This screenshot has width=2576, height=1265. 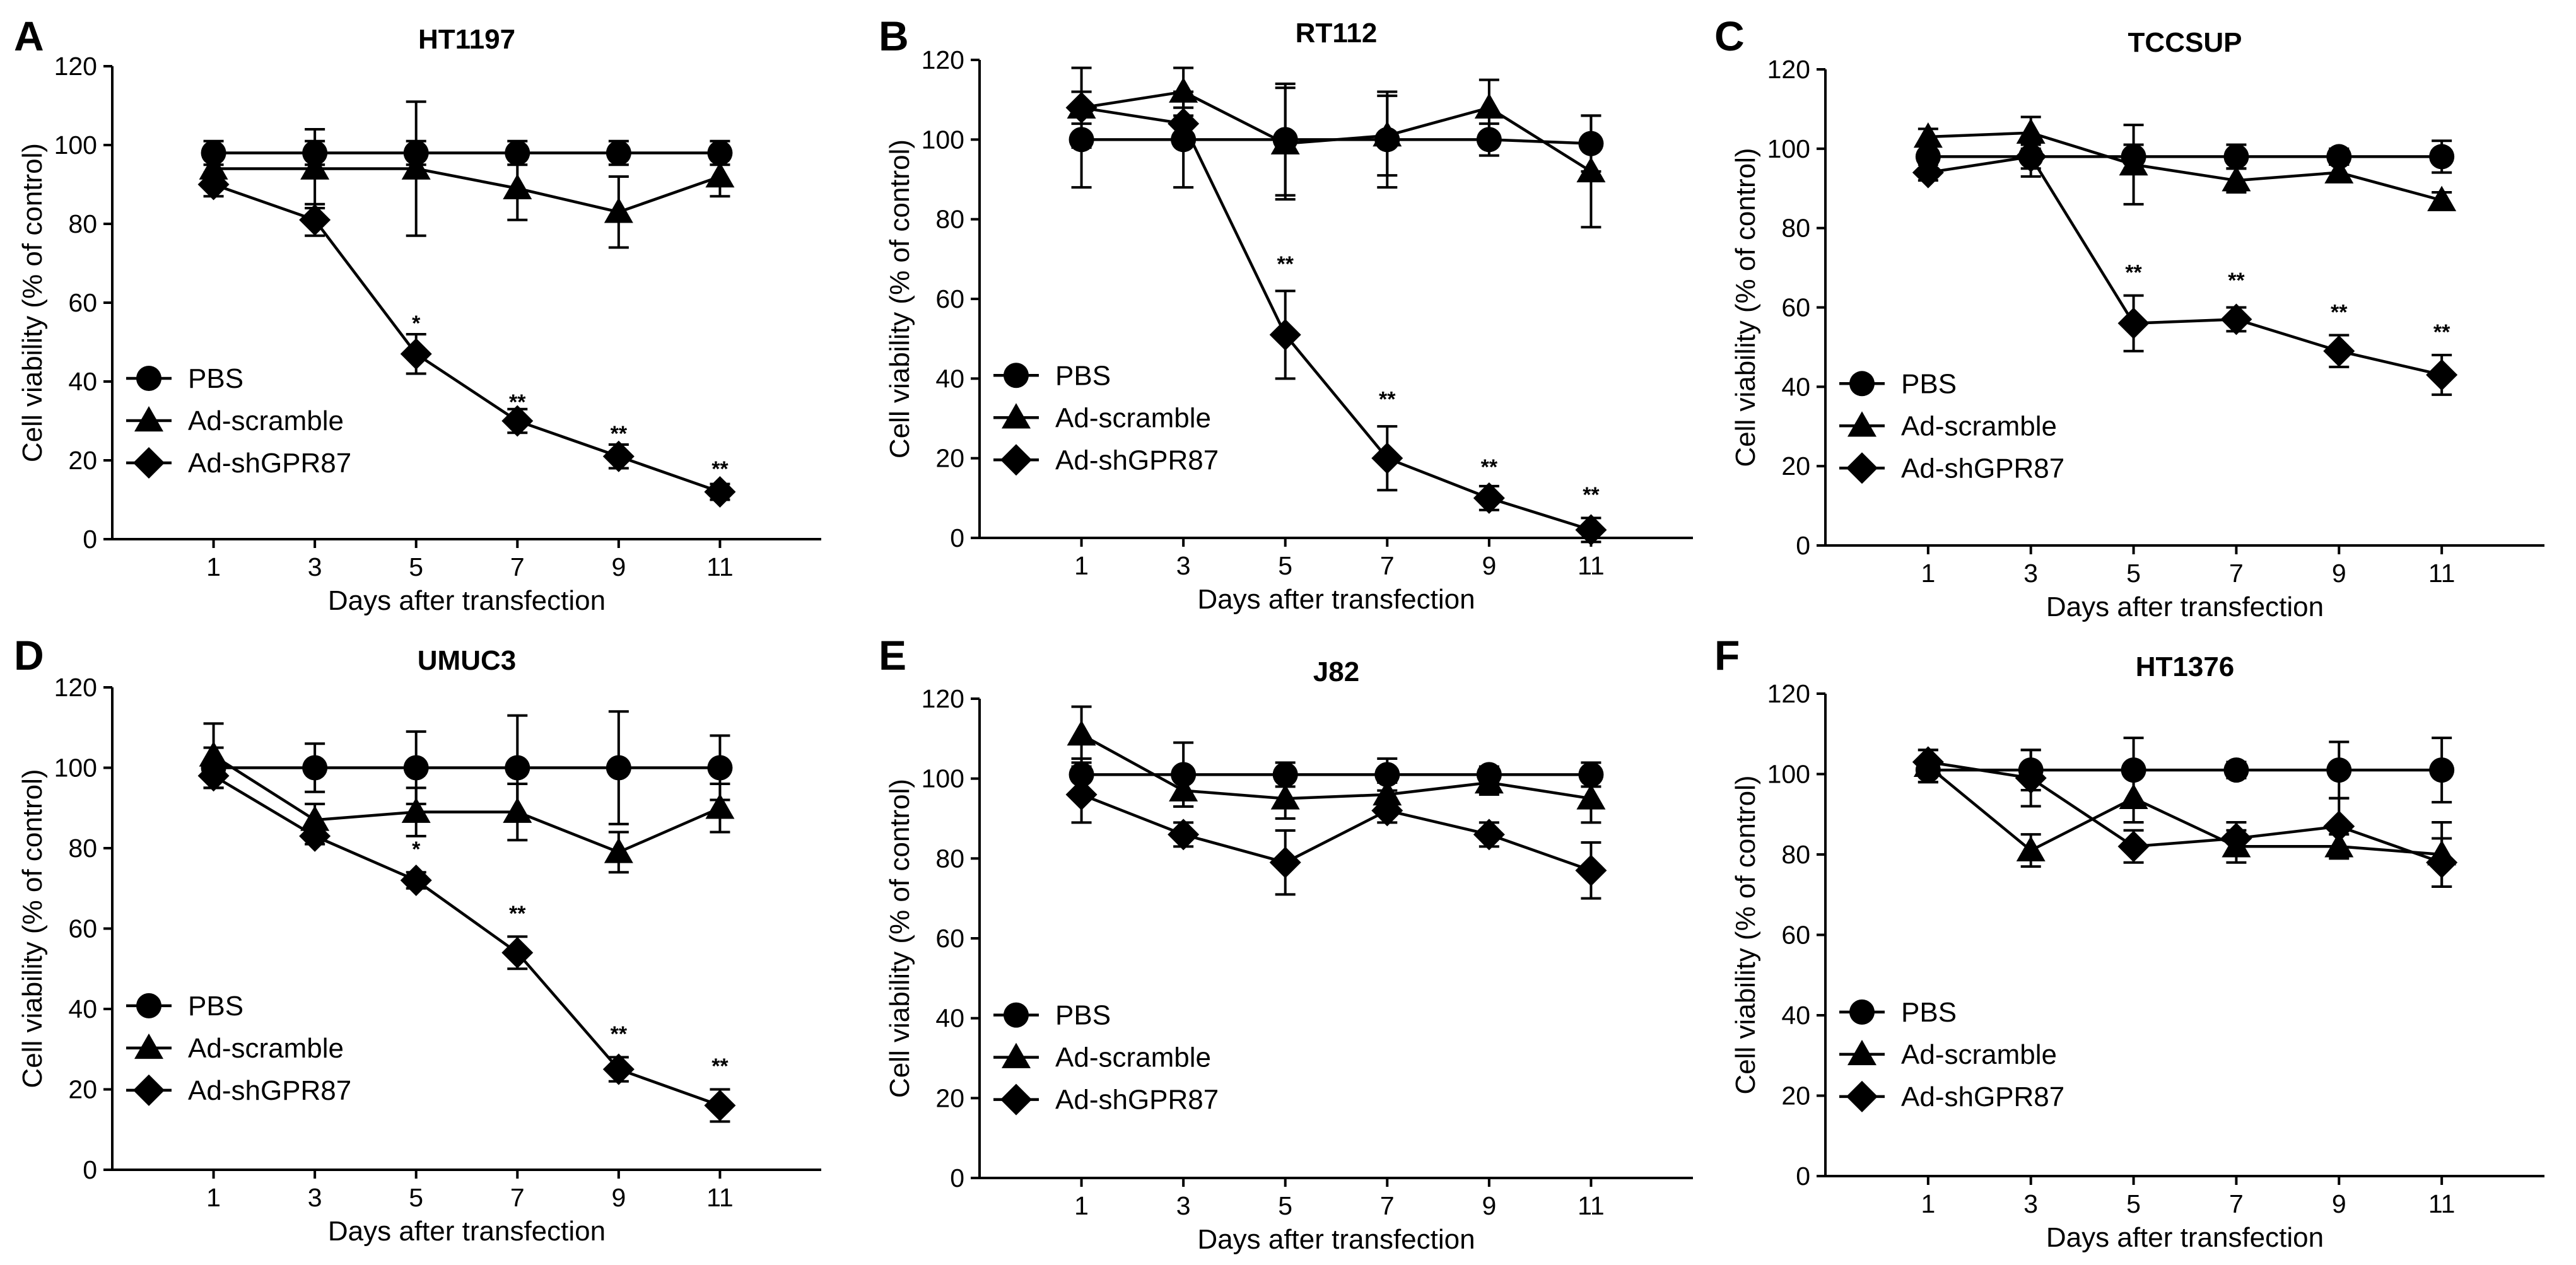 I want to click on y-tick-label: 100, so click(x=943, y=779).